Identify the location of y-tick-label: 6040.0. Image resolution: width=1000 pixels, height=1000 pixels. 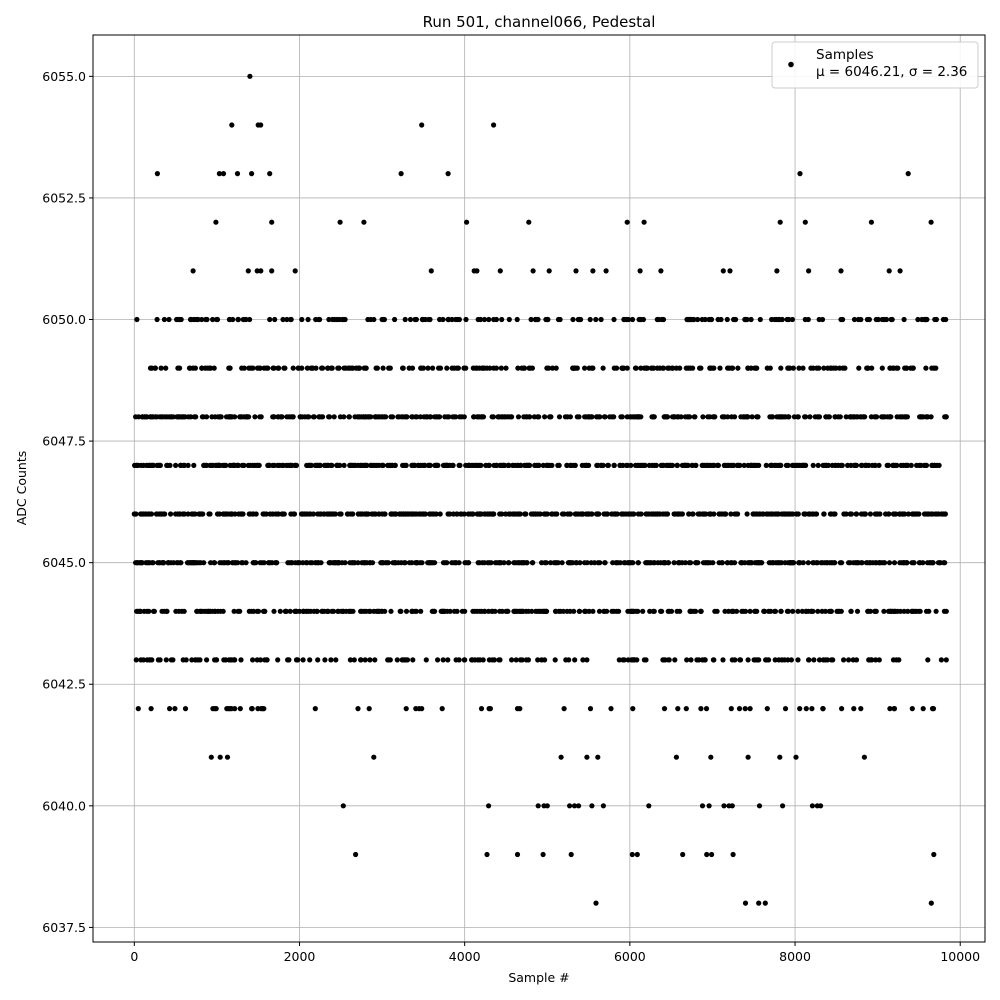
(64, 805).